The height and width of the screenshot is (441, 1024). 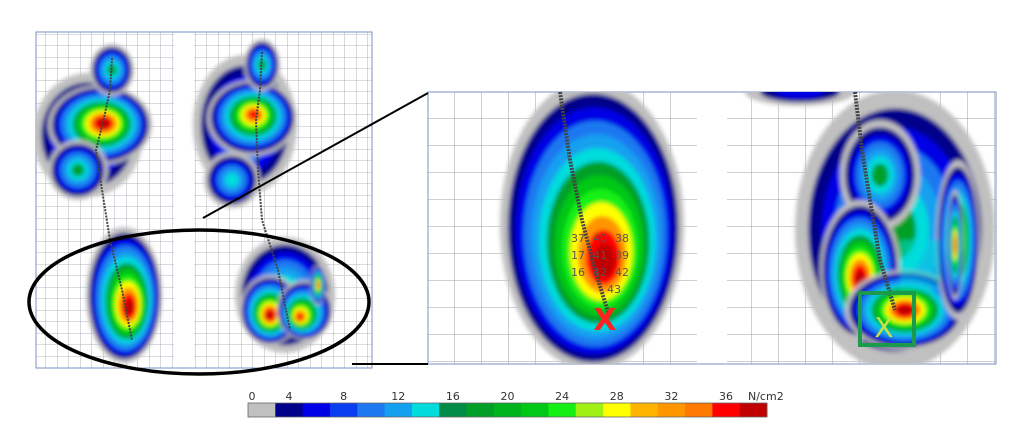 What do you see at coordinates (614, 289) in the screenshot?
I see `cell-value: 43` at bounding box center [614, 289].